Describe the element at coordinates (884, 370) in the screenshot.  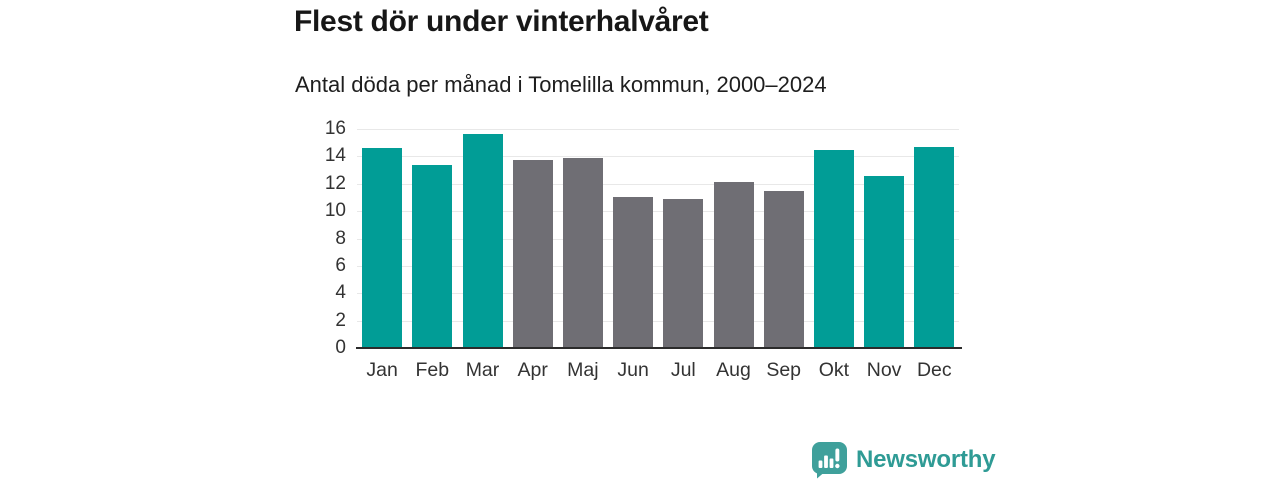
I see `x-axis-label-nov: Nov` at that location.